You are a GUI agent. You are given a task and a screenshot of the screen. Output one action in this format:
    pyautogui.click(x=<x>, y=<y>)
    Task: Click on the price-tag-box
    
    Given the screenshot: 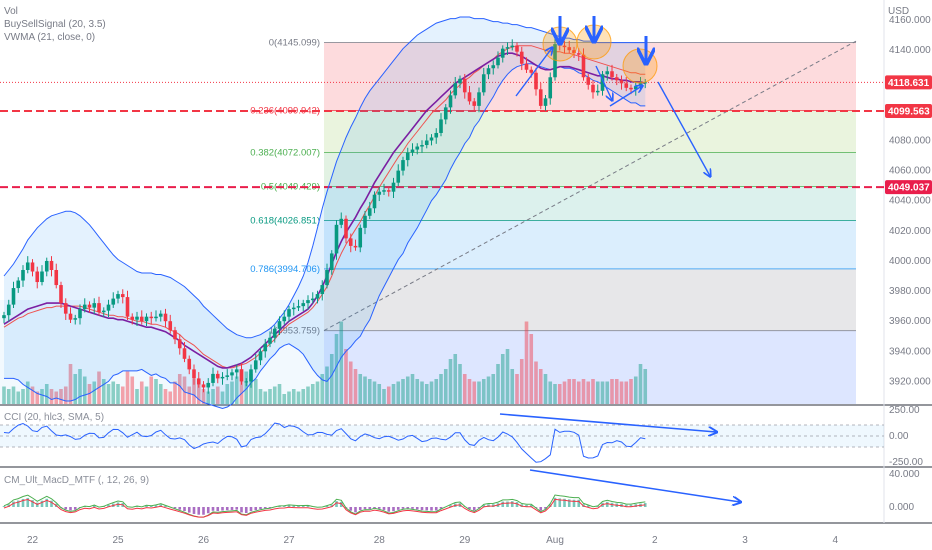 What is the action you would take?
    pyautogui.click(x=908, y=82)
    